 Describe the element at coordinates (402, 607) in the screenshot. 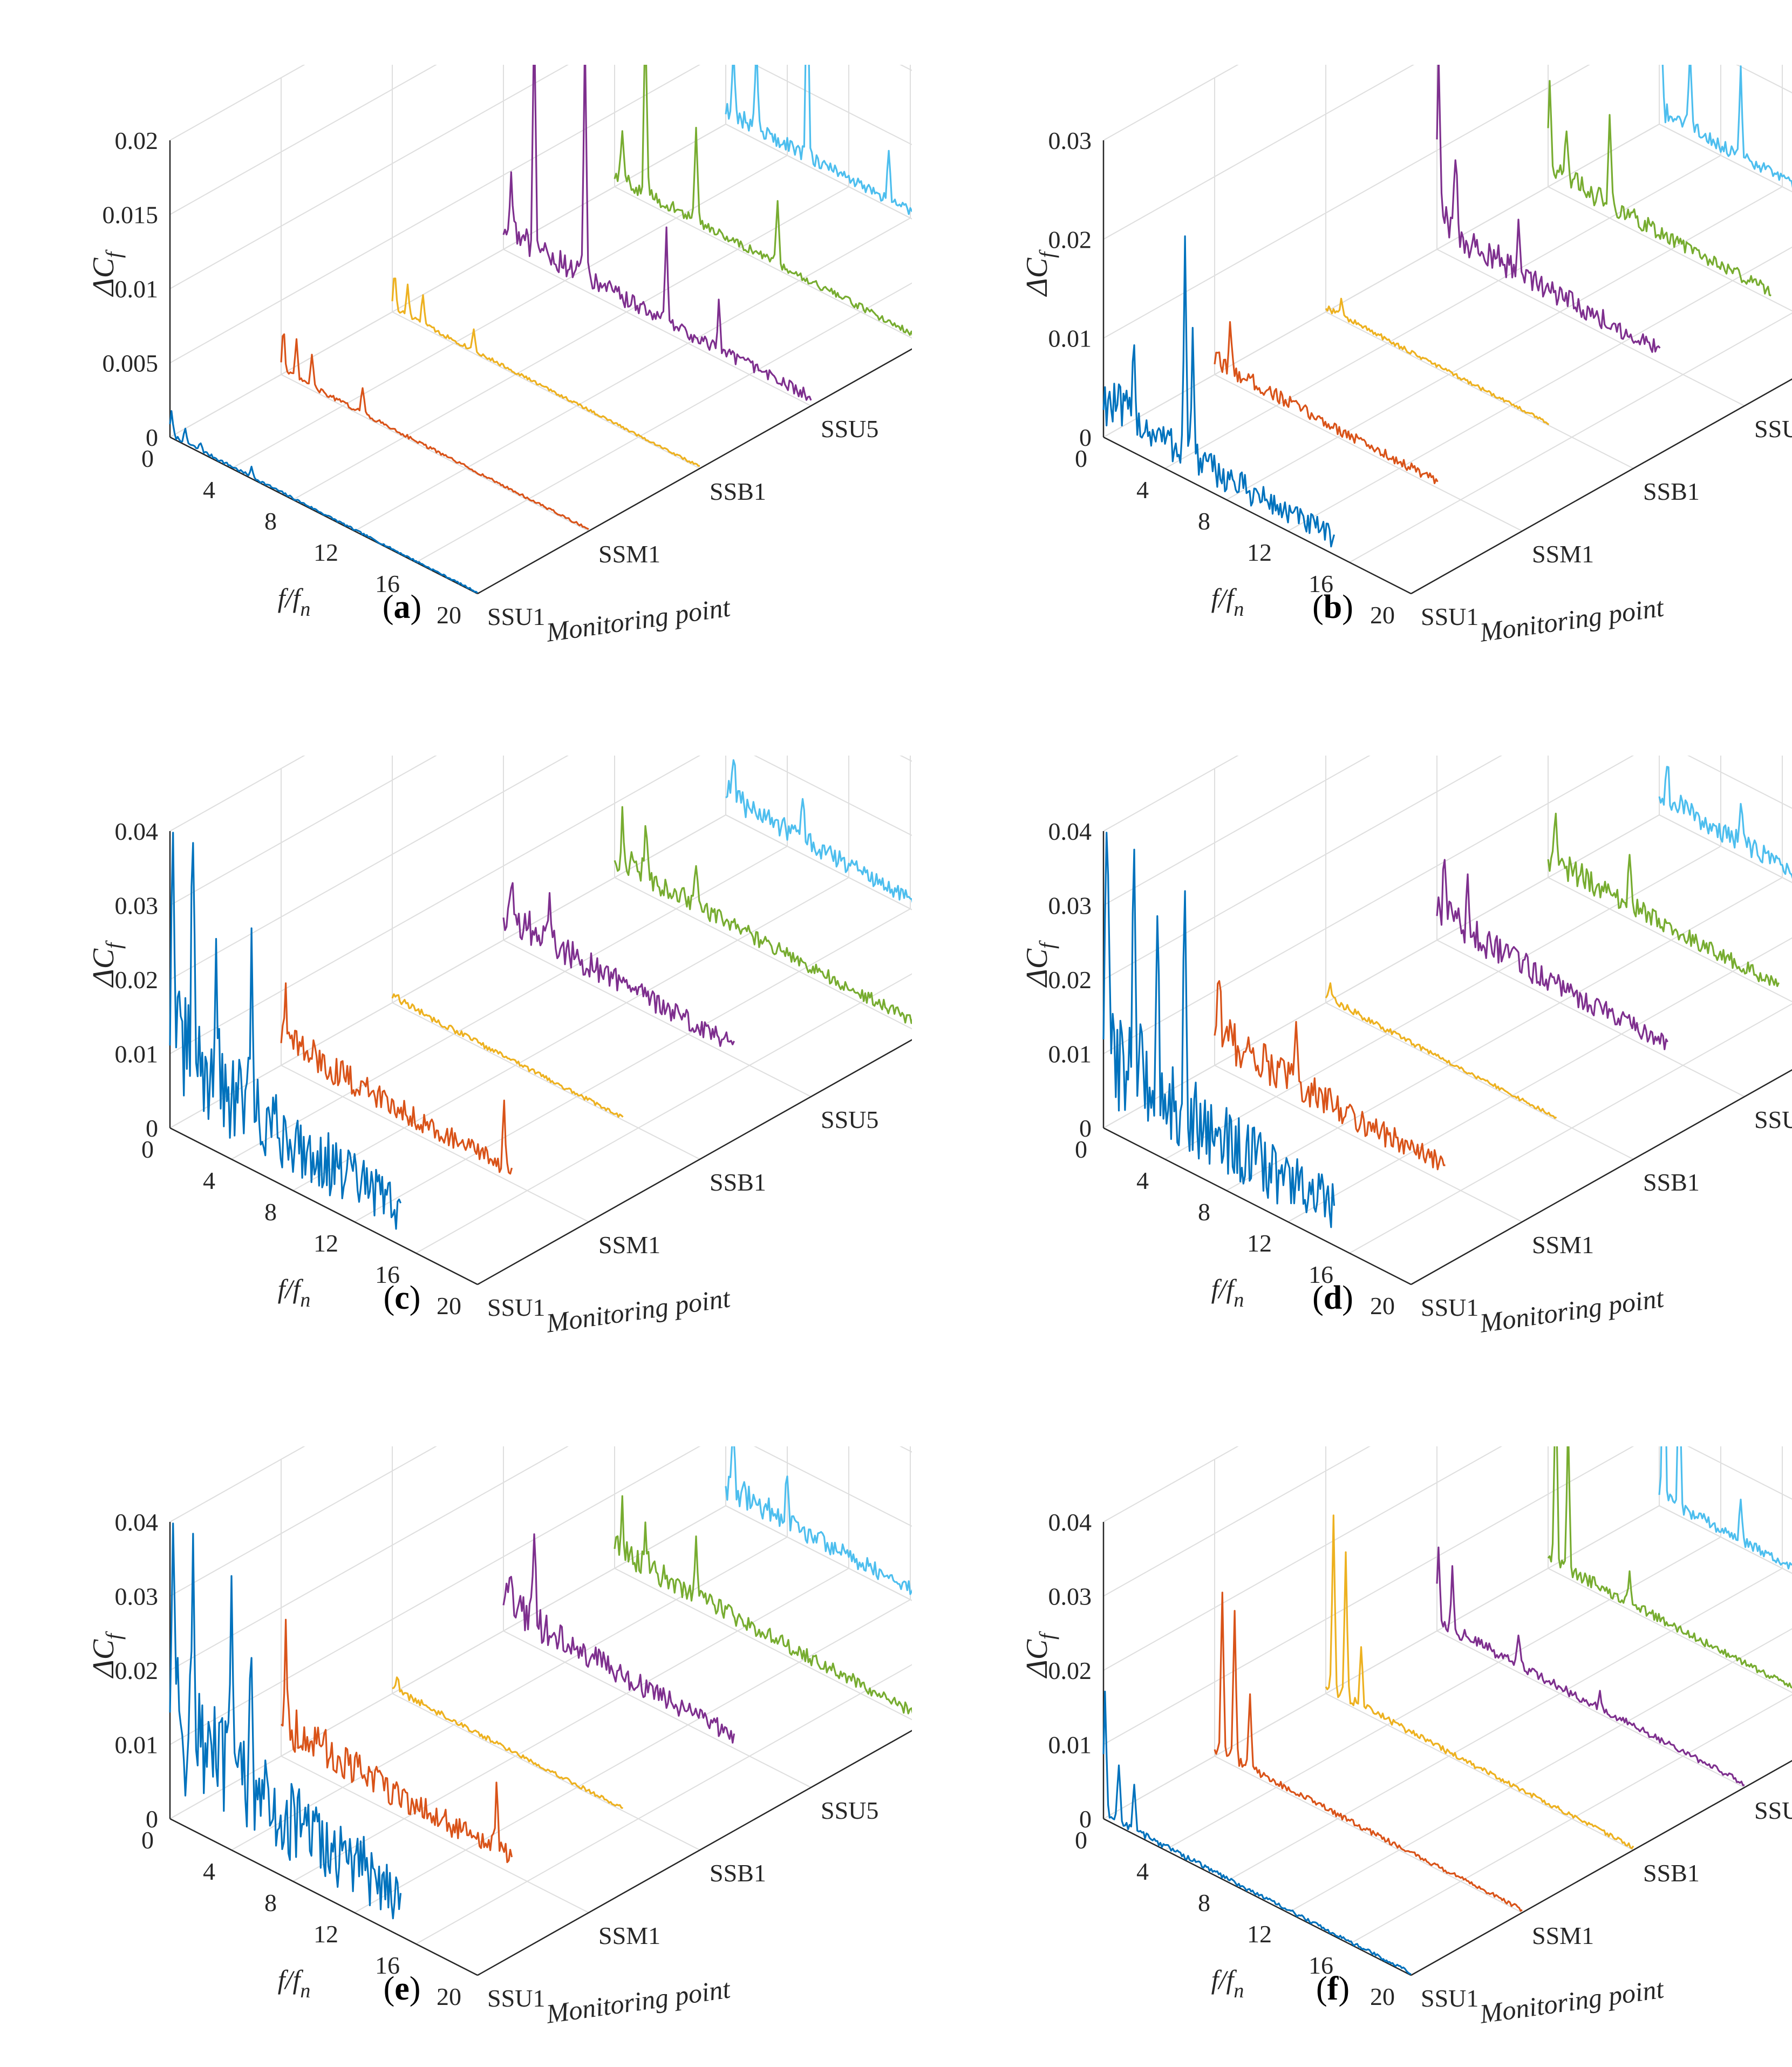

I see `panel-caption-a: (a)` at that location.